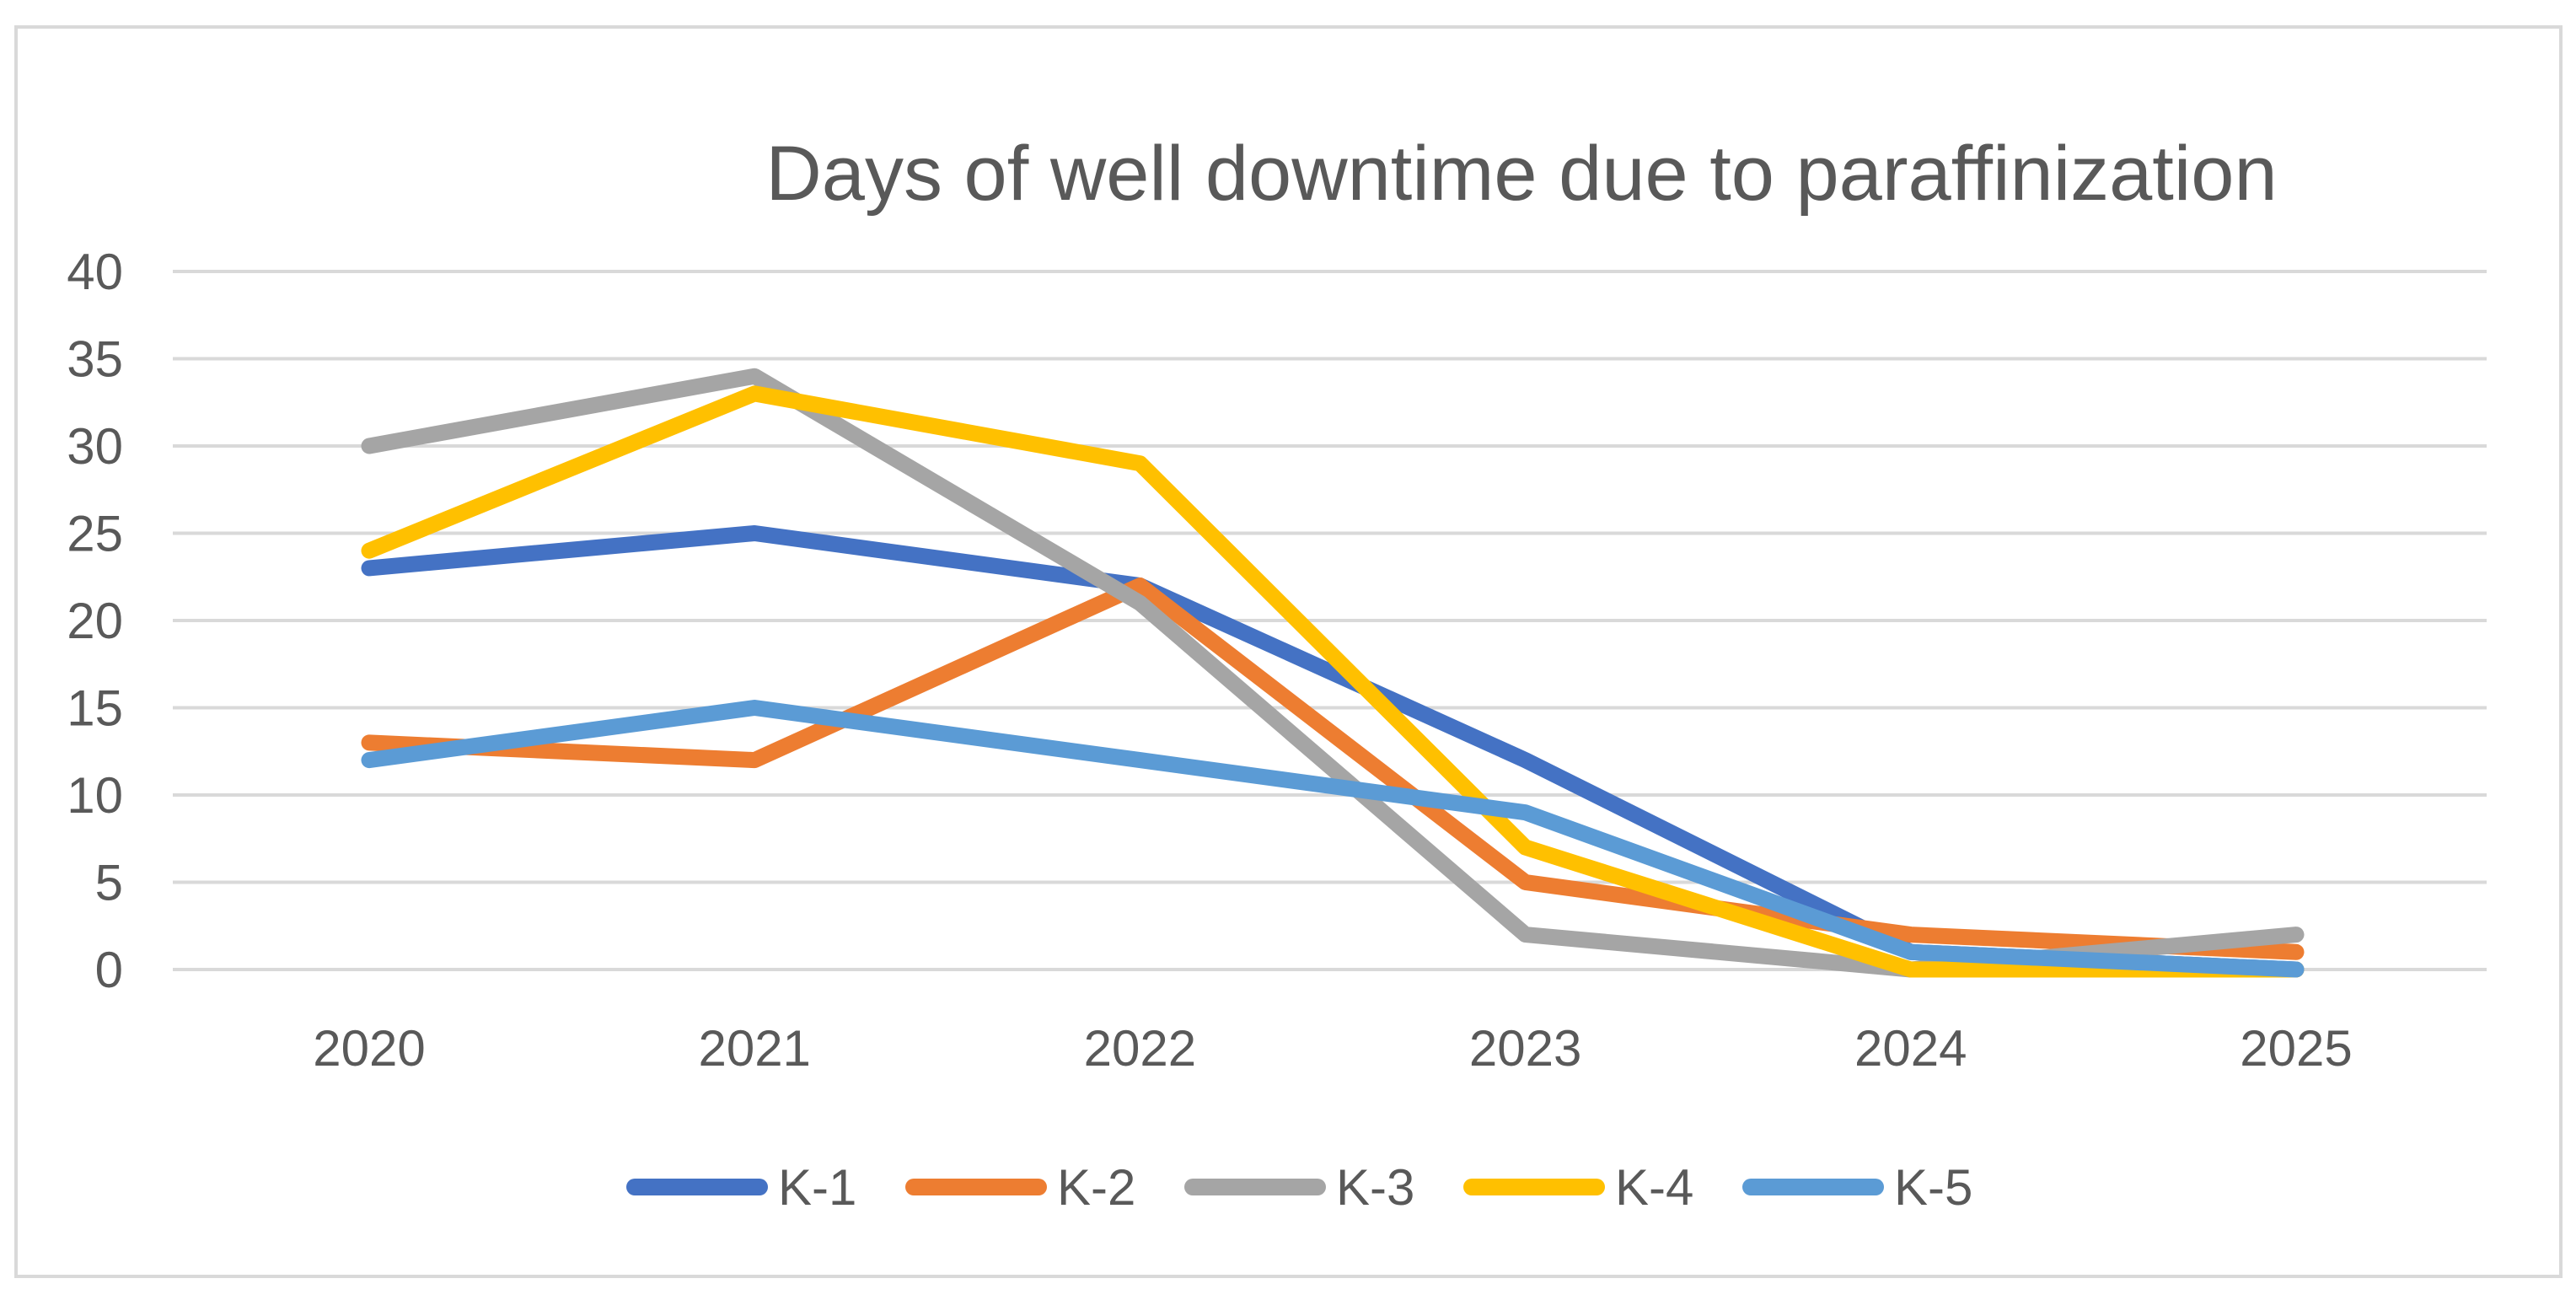  I want to click on y-tick-label-40: 40, so click(95, 272).